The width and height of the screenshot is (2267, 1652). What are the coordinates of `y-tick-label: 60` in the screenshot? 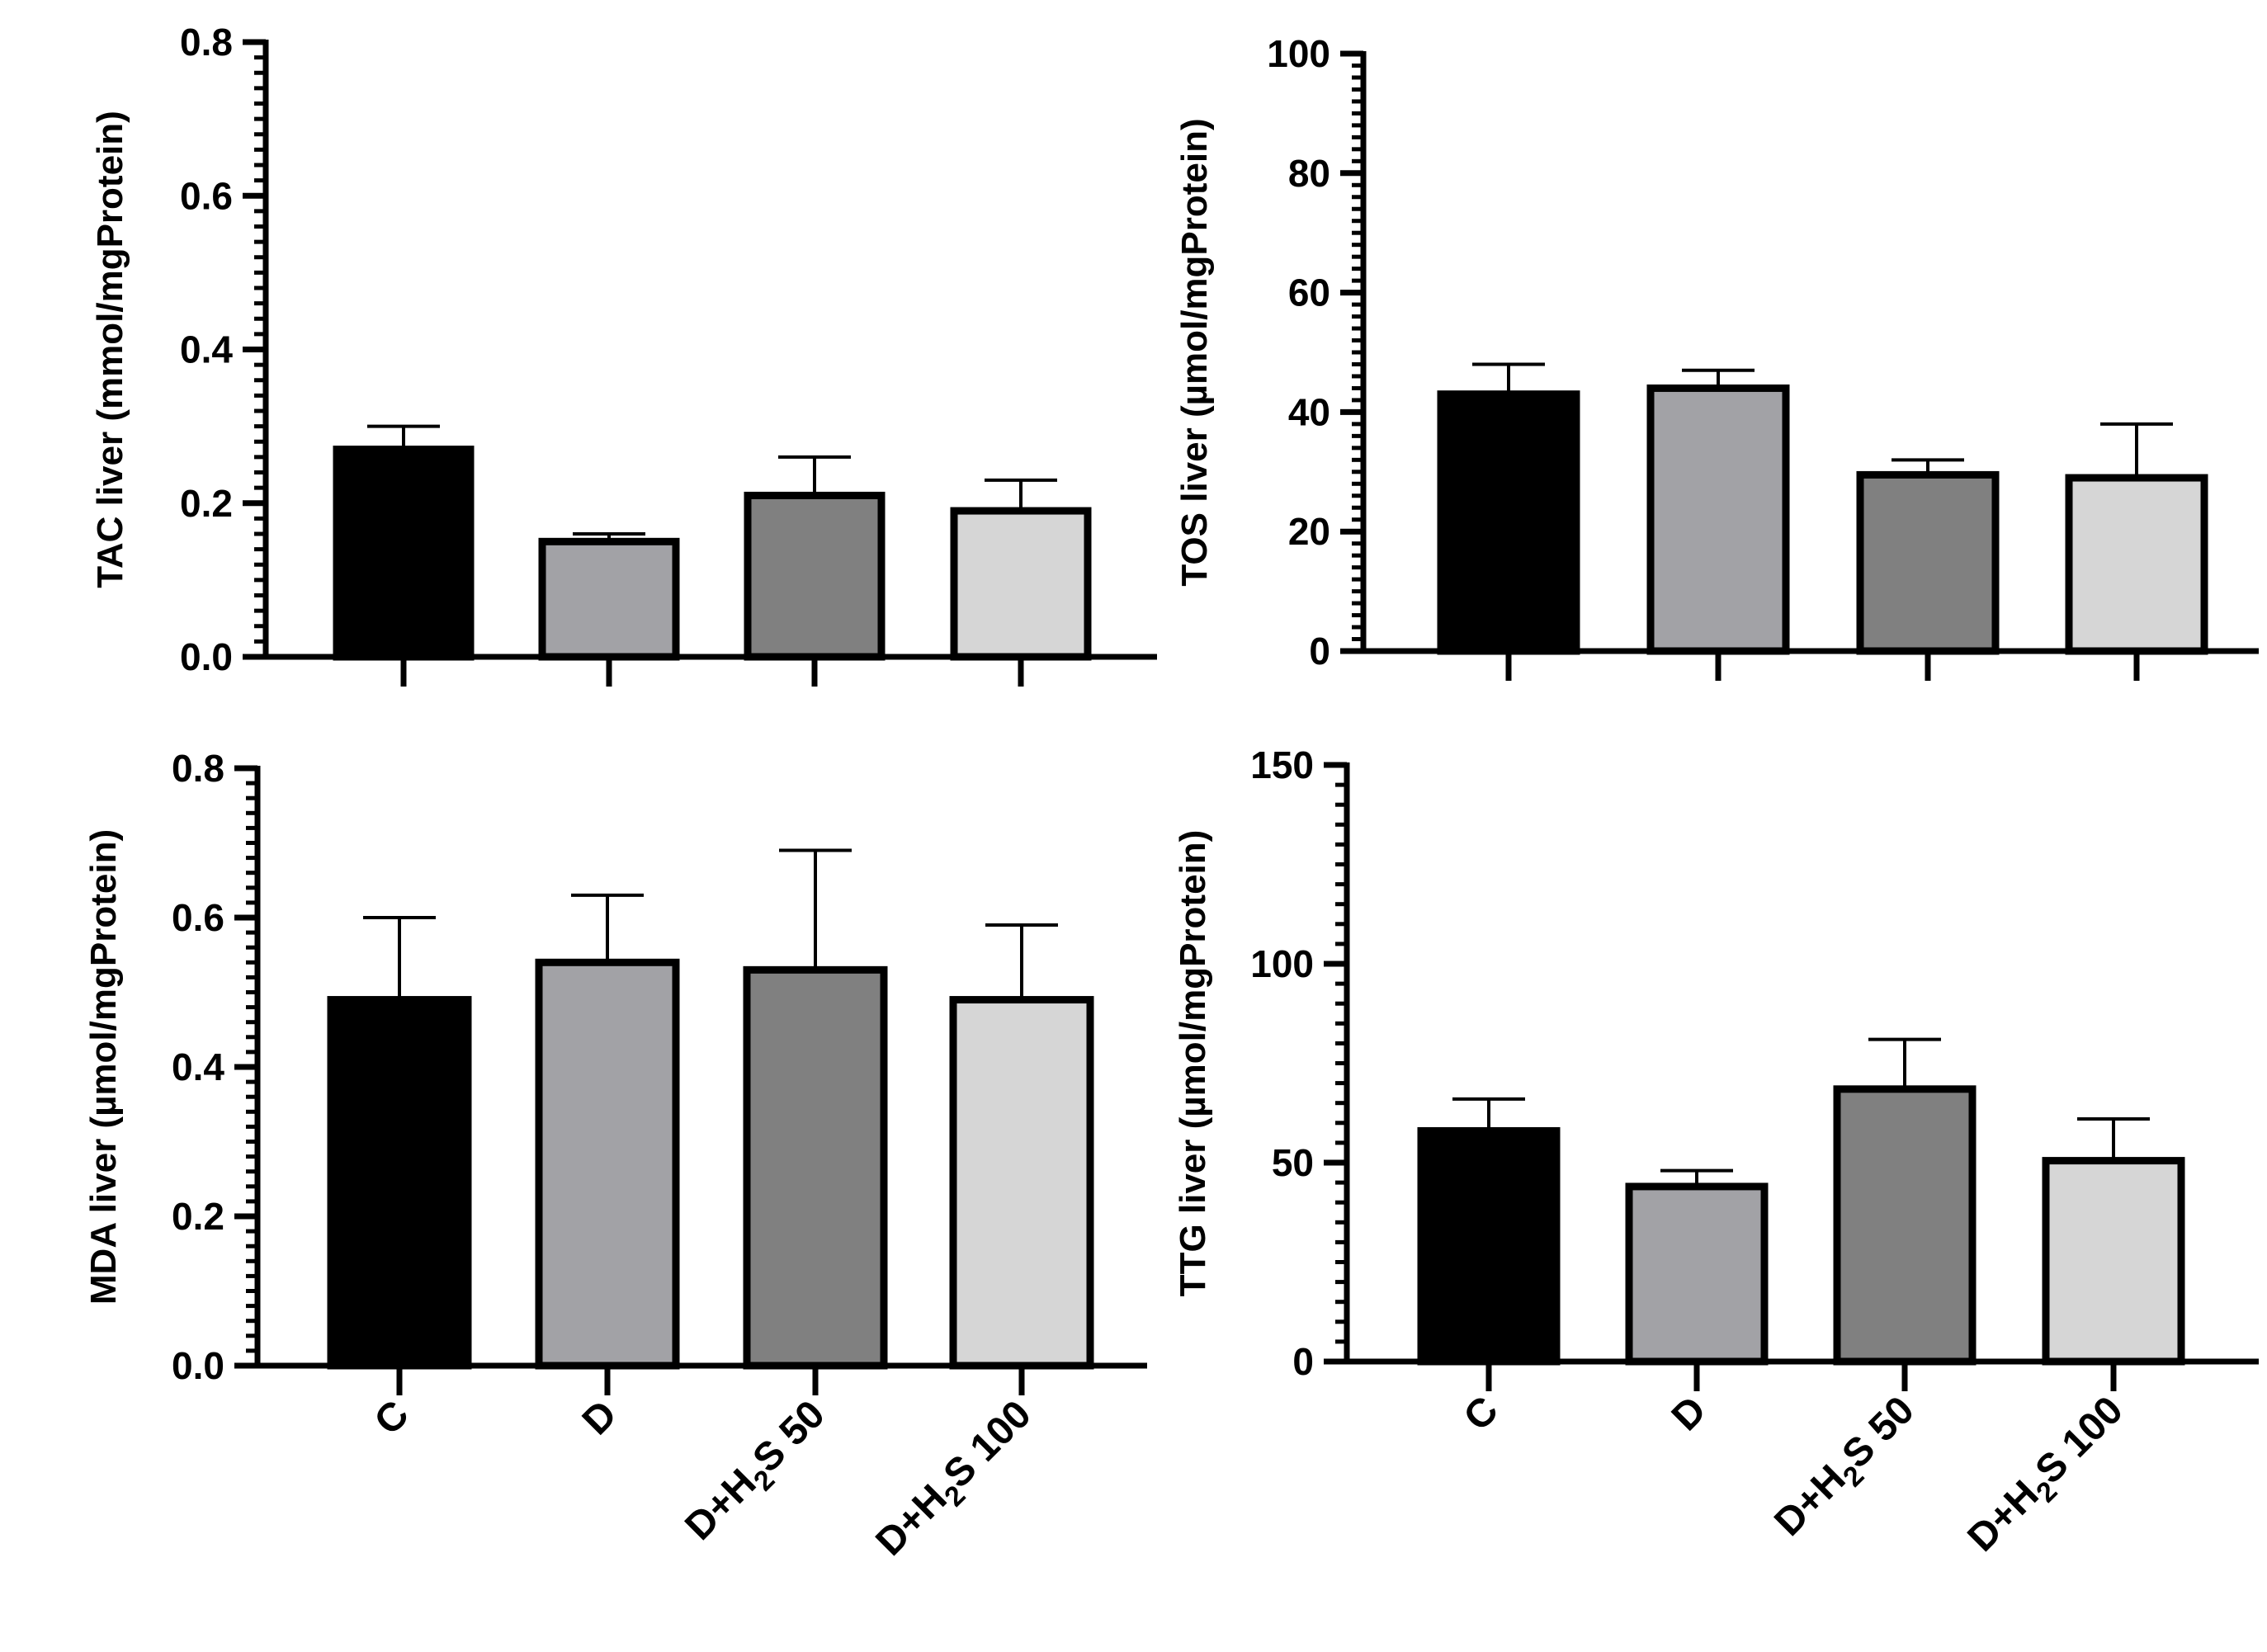 It's located at (1309, 292).